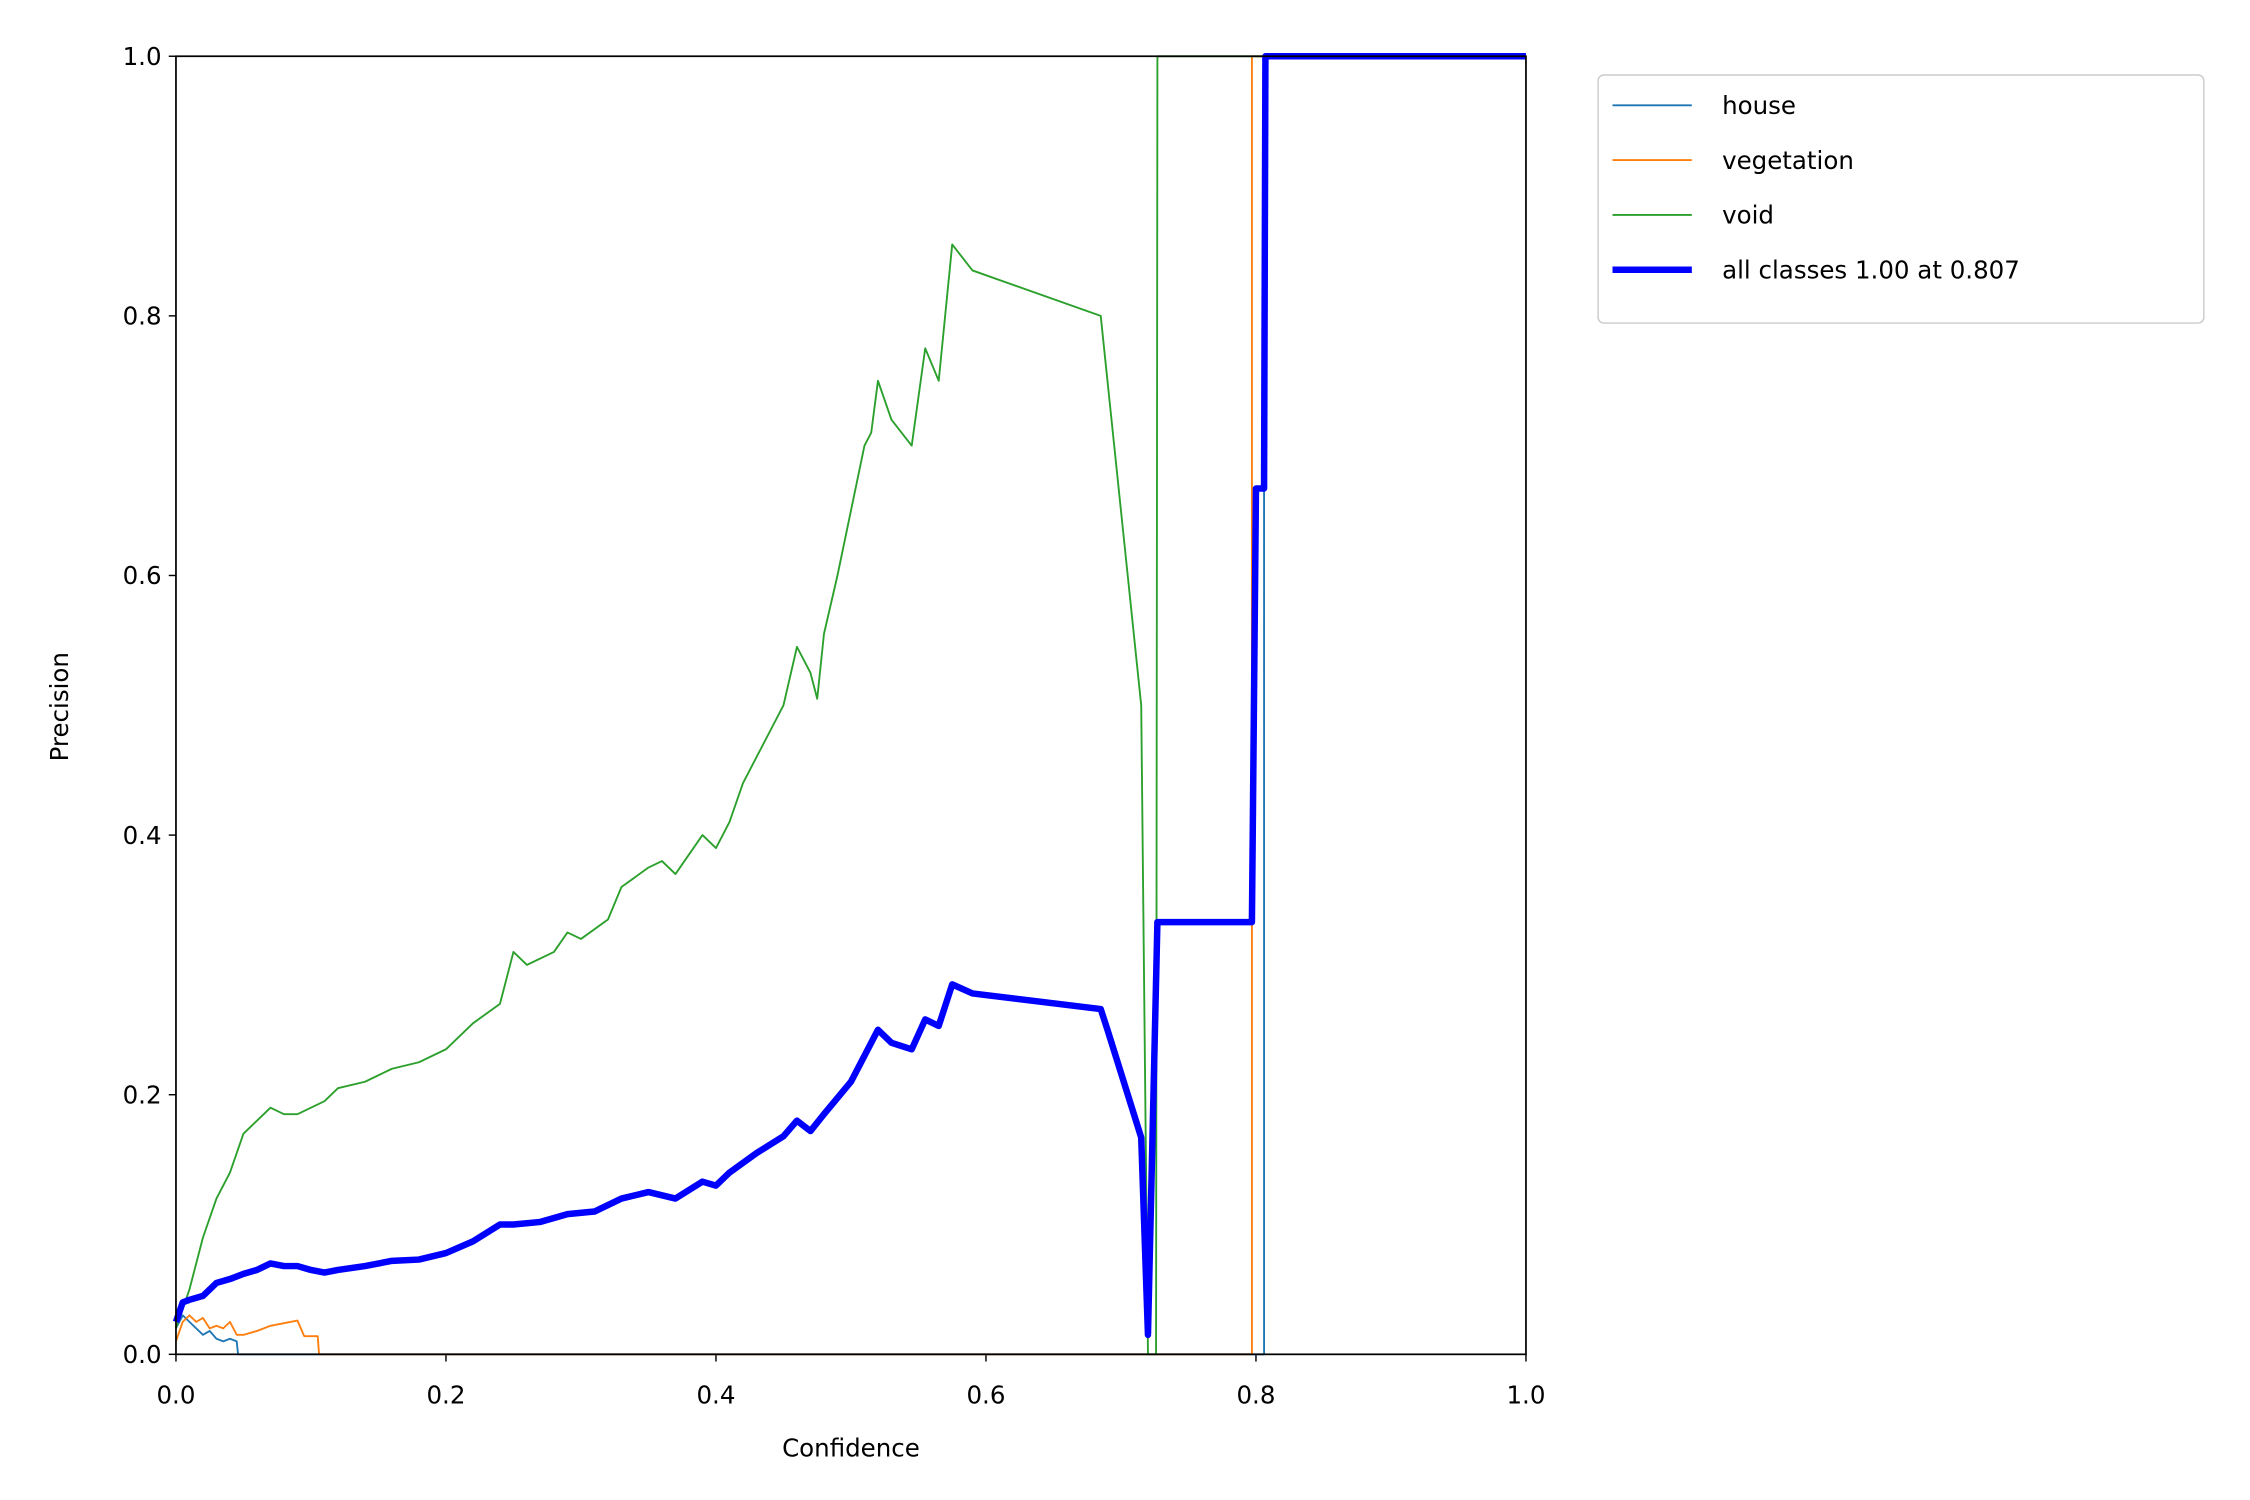  What do you see at coordinates (1901, 199) in the screenshot?
I see `legend-box` at bounding box center [1901, 199].